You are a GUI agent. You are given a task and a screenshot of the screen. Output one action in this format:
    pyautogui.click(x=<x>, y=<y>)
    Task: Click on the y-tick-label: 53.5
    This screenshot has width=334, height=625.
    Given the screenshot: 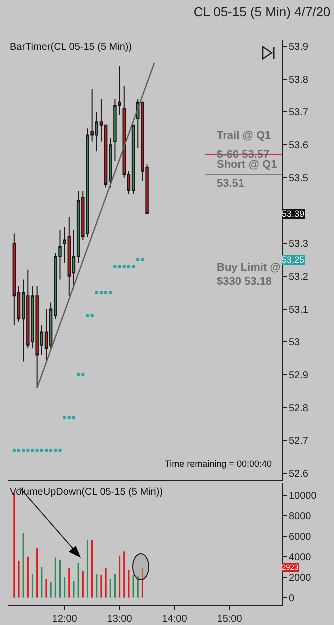 What is the action you would take?
    pyautogui.click(x=299, y=178)
    